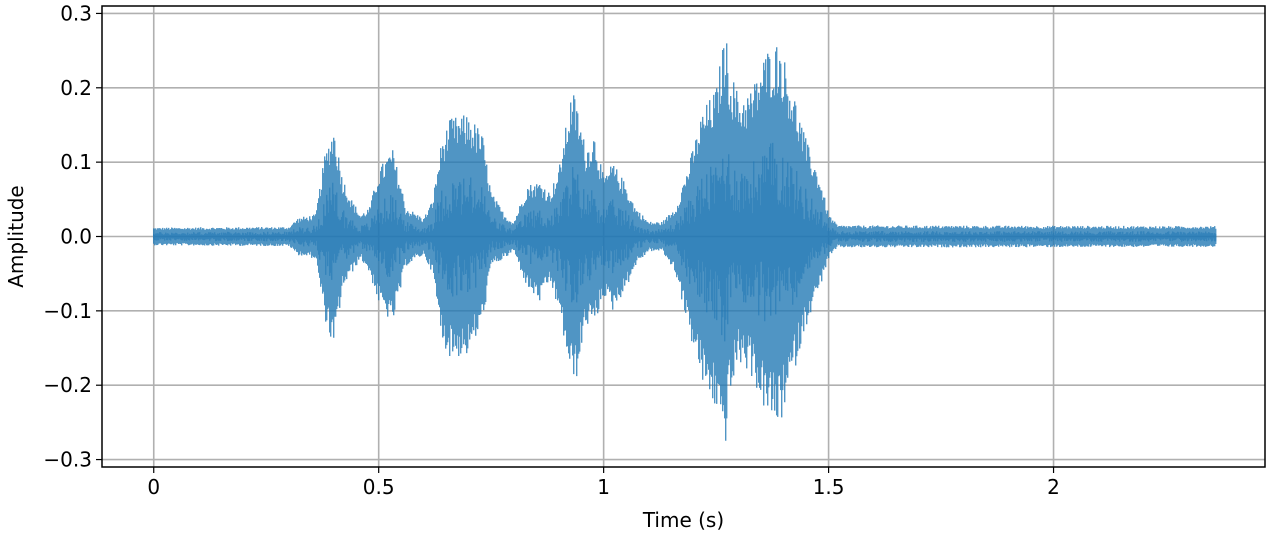 This screenshot has height=534, width=1277. I want to click on y-axis-ticks: 0.3 0.2 0.1 0.0 −0.1 −0.2 −0.3, so click(72, 236).